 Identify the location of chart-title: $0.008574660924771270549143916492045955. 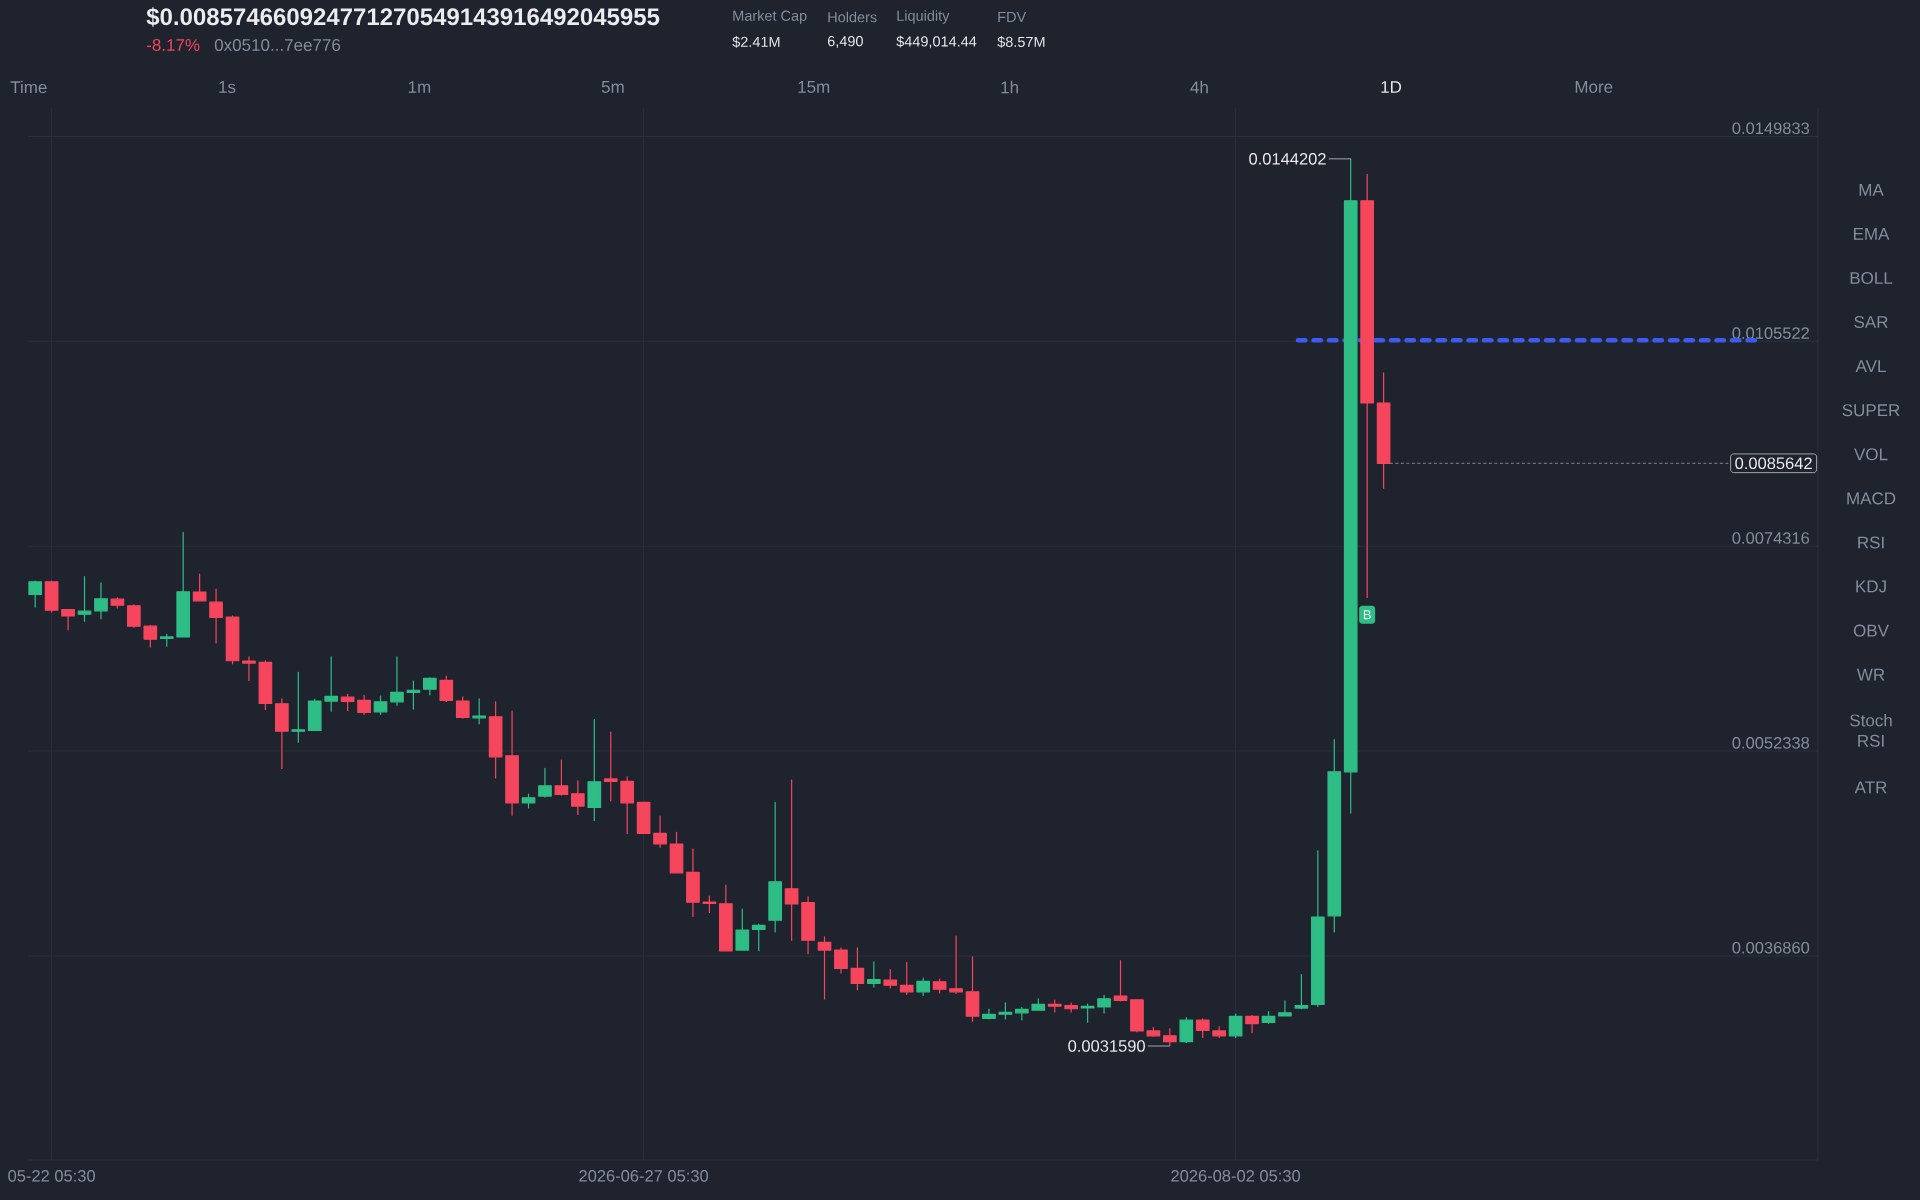
(403, 17).